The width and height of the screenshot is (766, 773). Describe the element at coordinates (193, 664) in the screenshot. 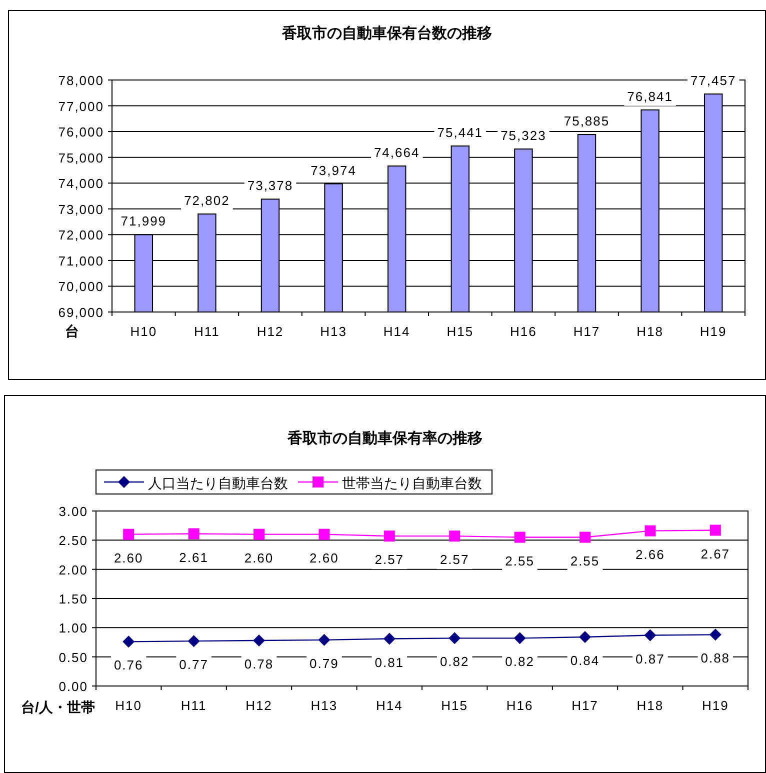

I see `data-label: 0.77` at that location.